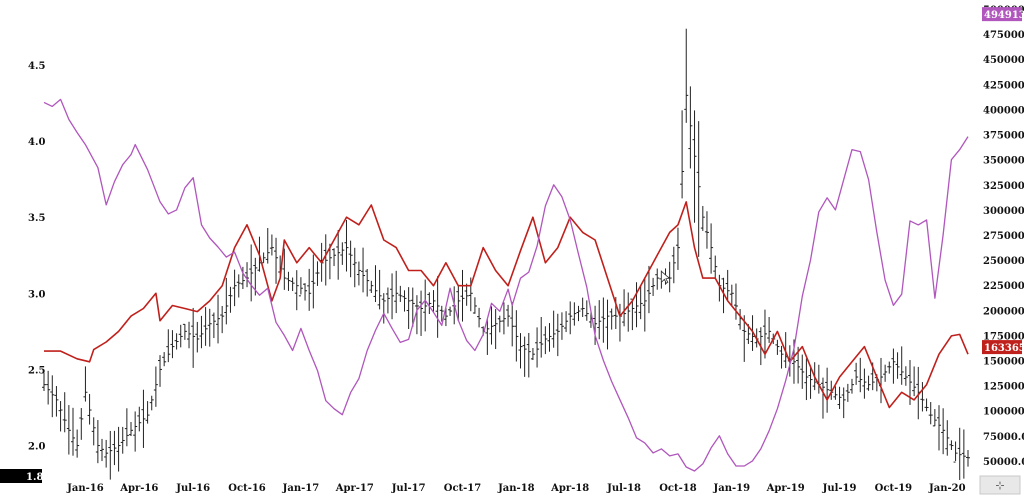 This screenshot has height=497, width=1024. I want to click on left-tick-label: 3.0, so click(36, 294).